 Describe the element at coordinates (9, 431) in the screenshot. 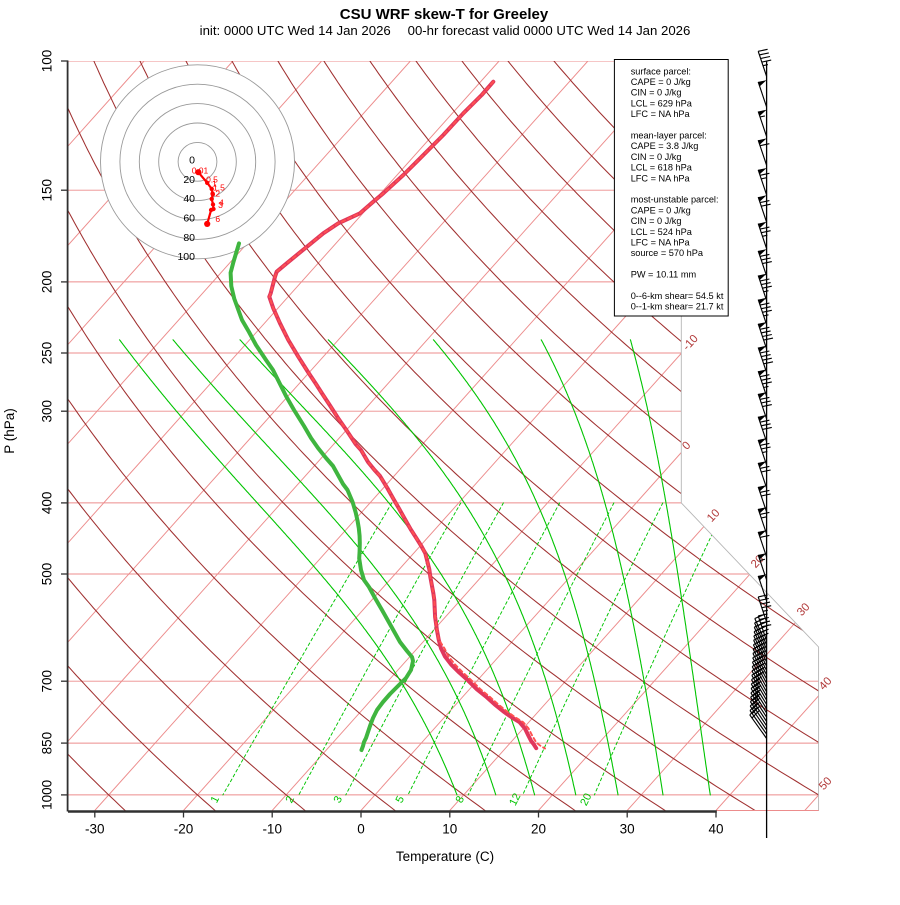

I see `svg-text: P (hPa)` at that location.